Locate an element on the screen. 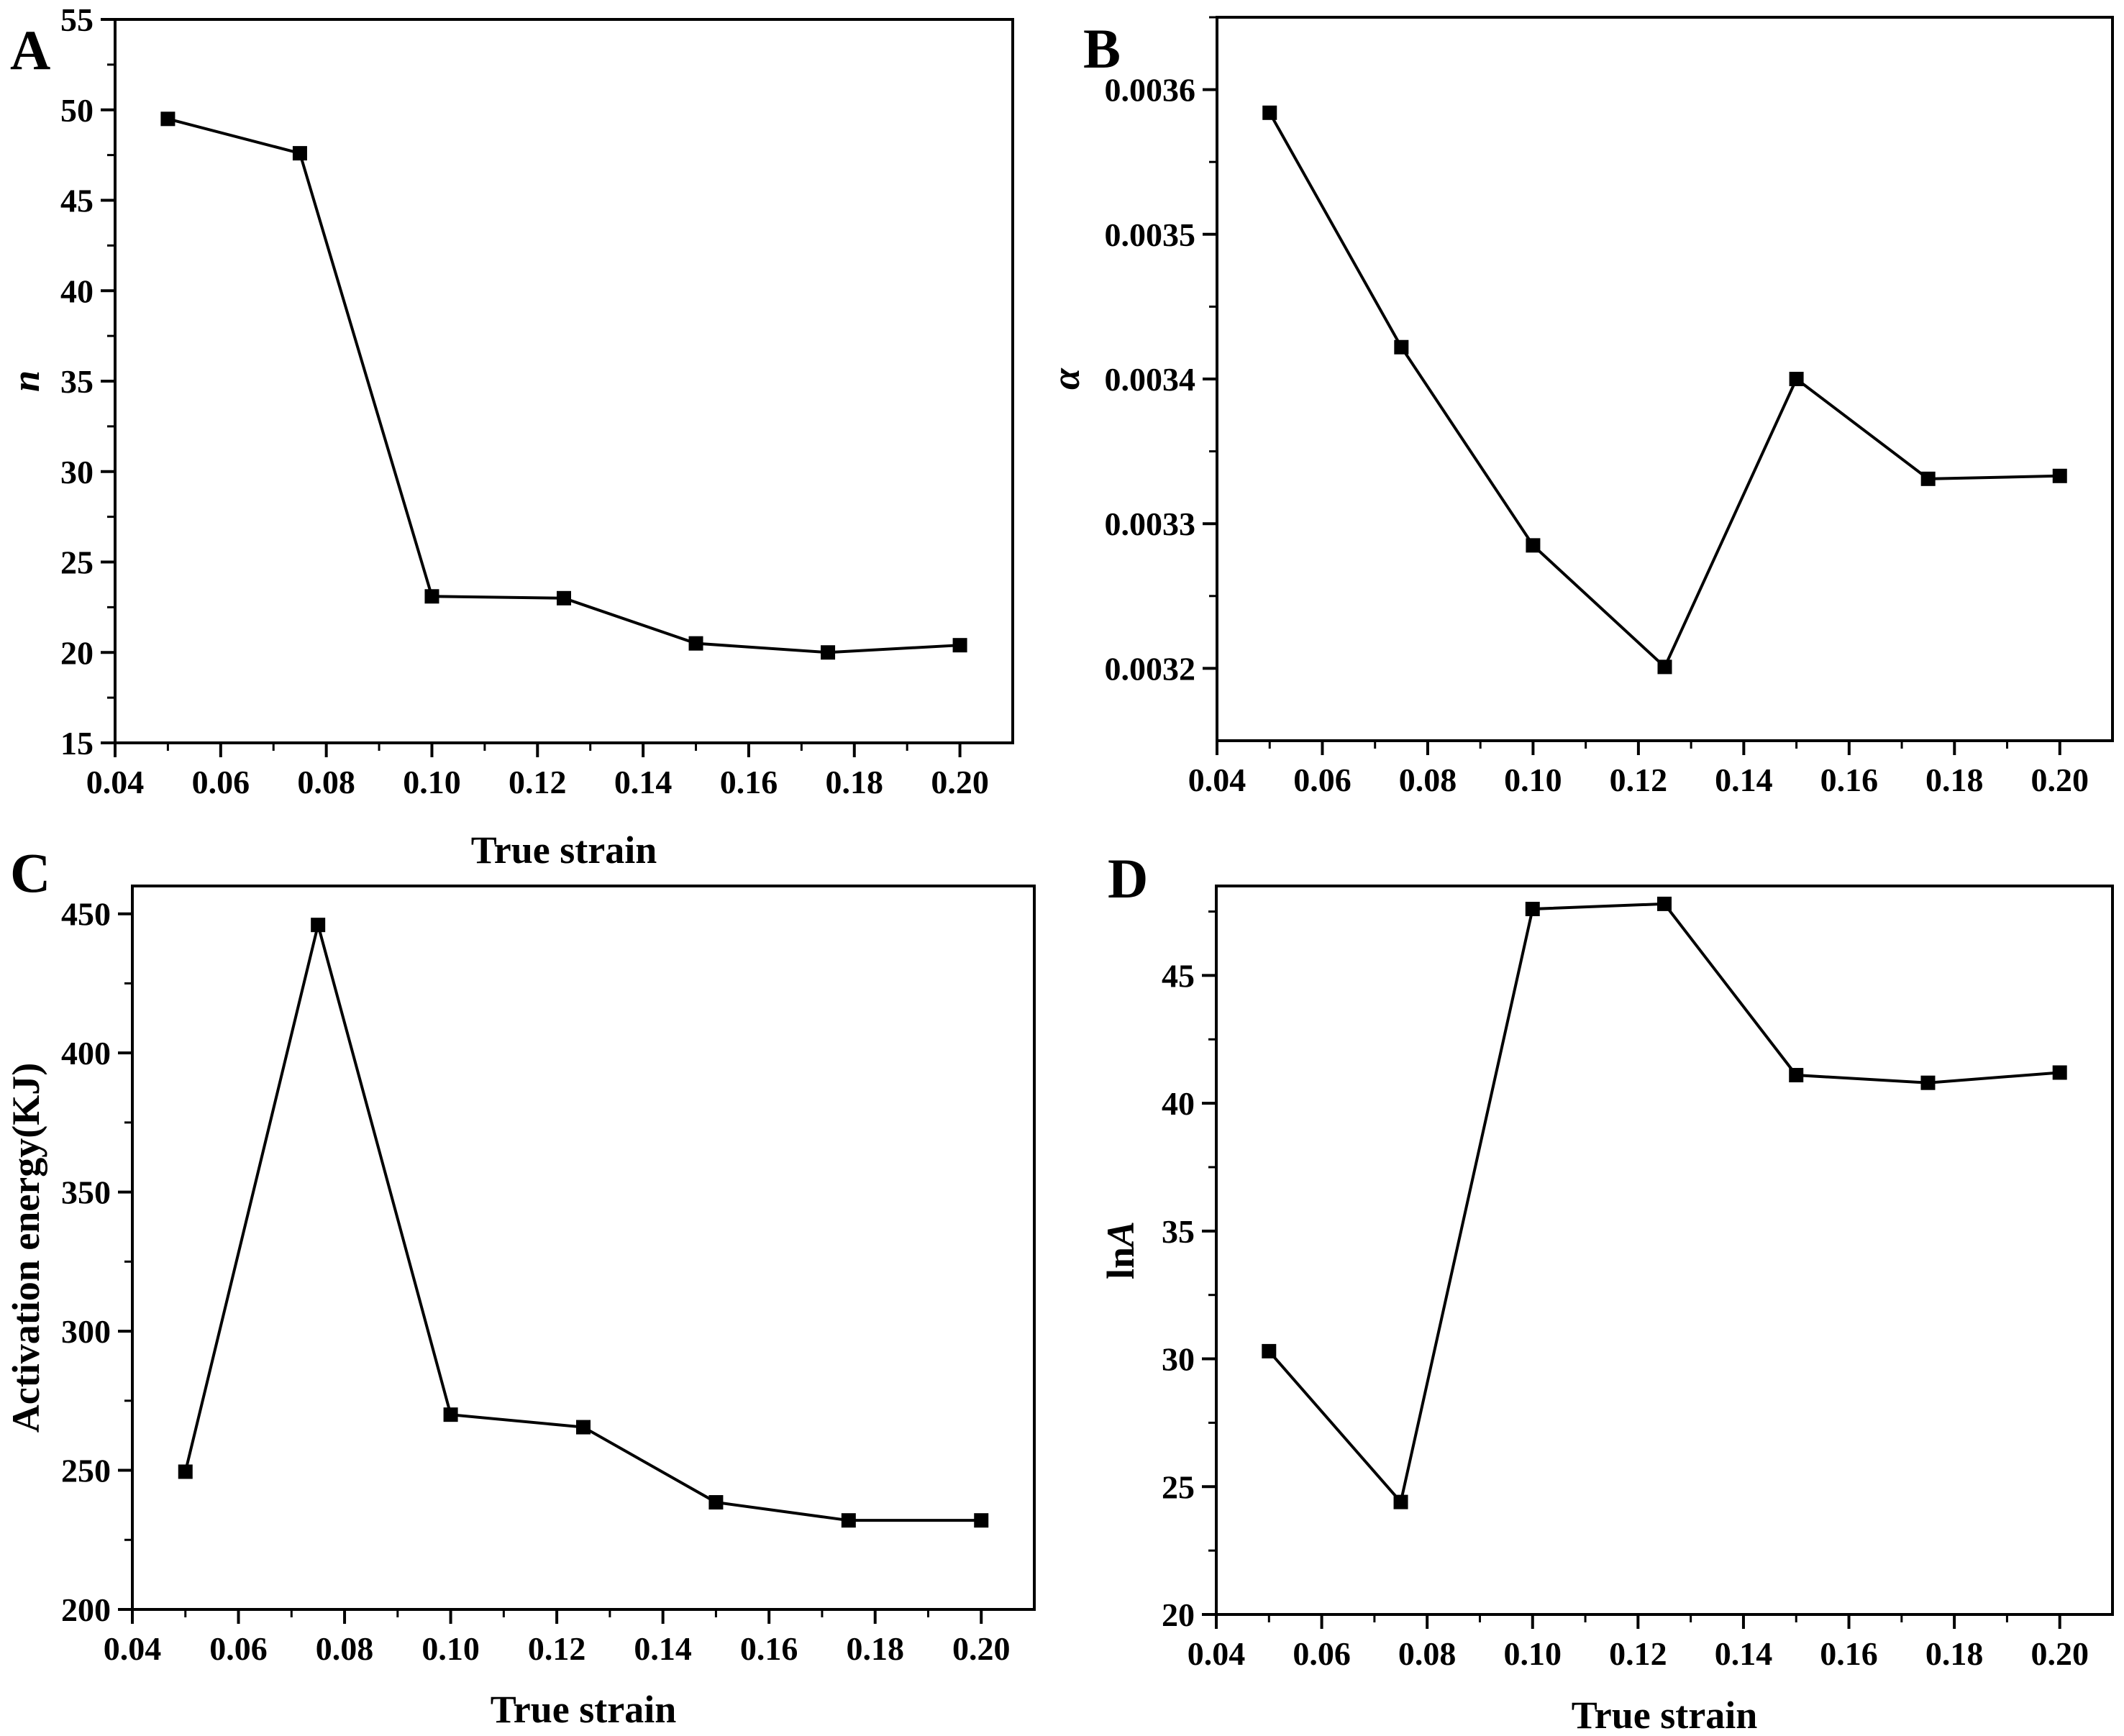  panel-d-y-tick-label: 30 is located at coordinates (1178, 1359).